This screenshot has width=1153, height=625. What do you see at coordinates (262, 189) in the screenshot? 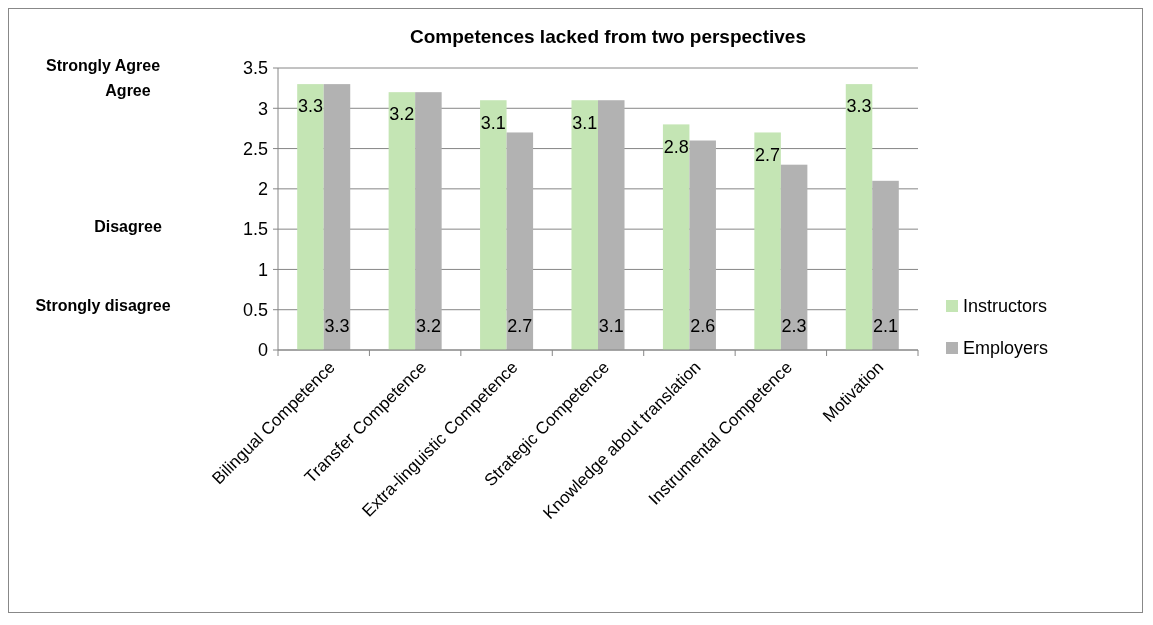
I see `y-tick-label: 2` at bounding box center [262, 189].